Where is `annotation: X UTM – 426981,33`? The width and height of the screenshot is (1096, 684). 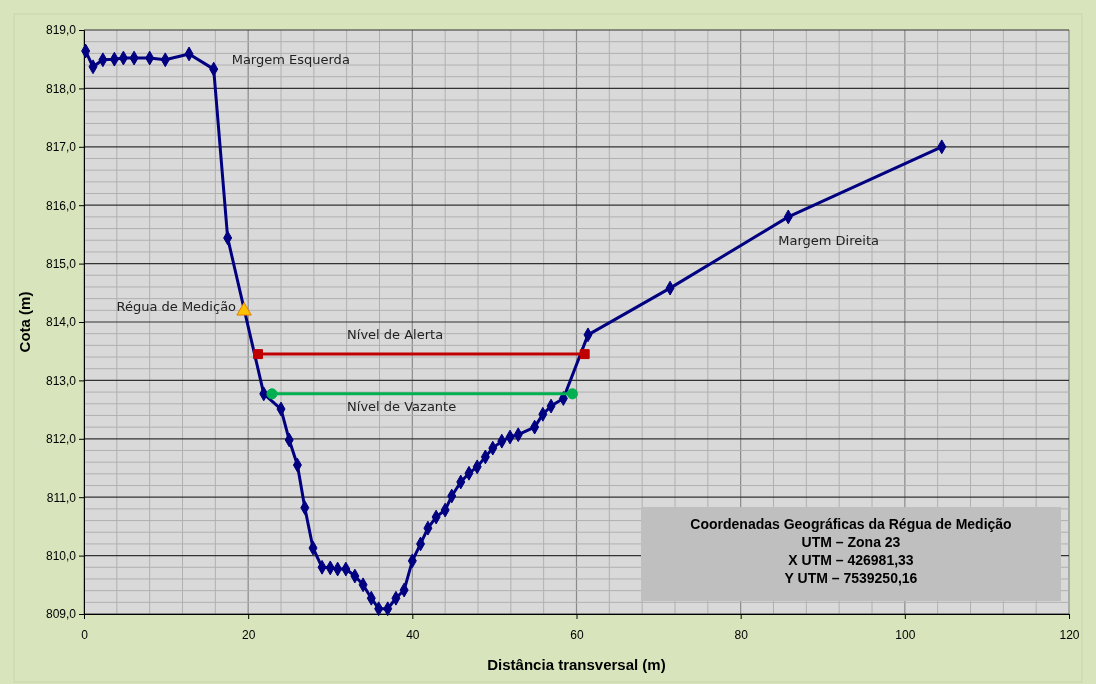
annotation: X UTM – 426981,33 is located at coordinates (851, 560).